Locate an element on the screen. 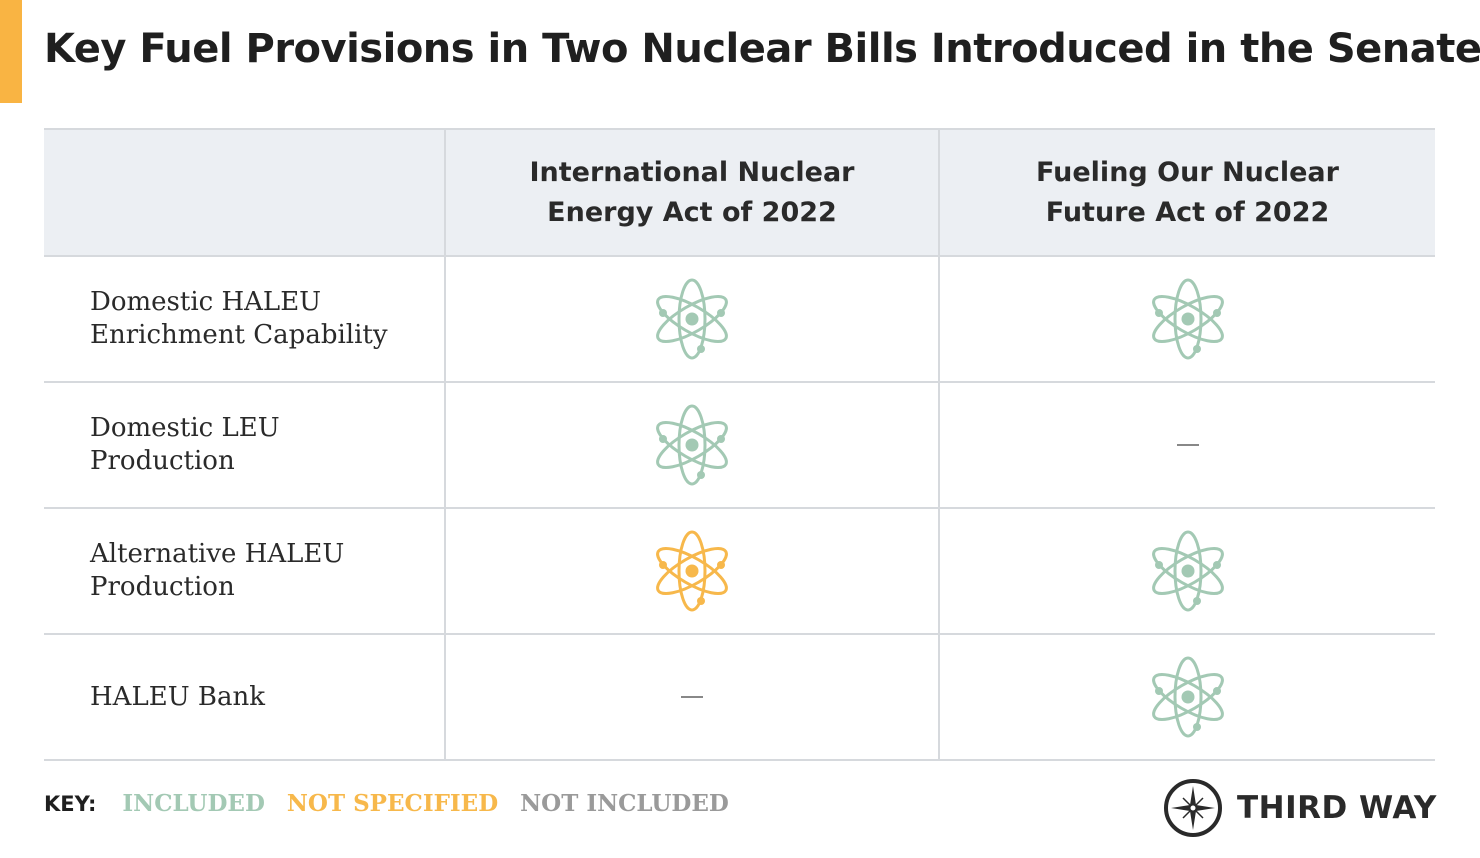  legend-label: KEY: is located at coordinates (70, 803).